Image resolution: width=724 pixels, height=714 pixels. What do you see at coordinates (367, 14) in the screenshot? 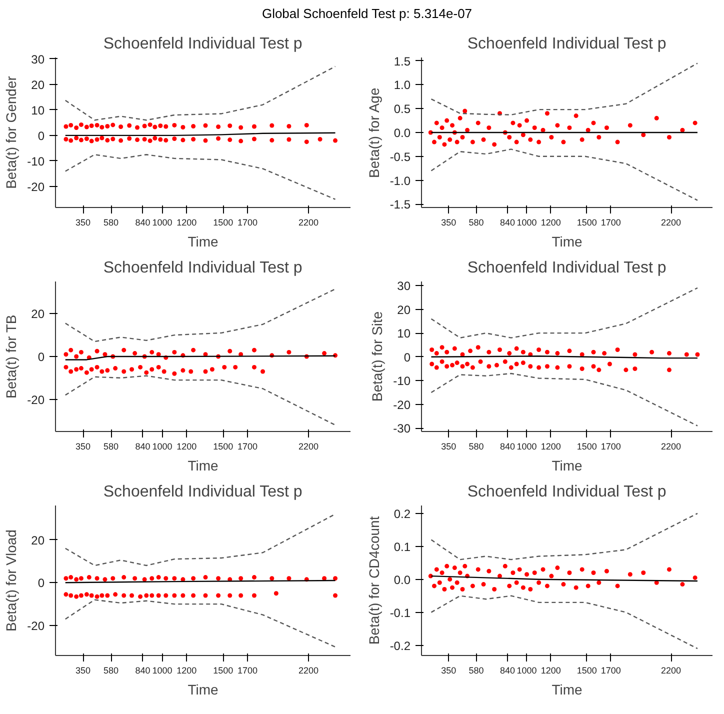
I see `text: Global Schoenfeld Test p: 5.314e-07` at bounding box center [367, 14].